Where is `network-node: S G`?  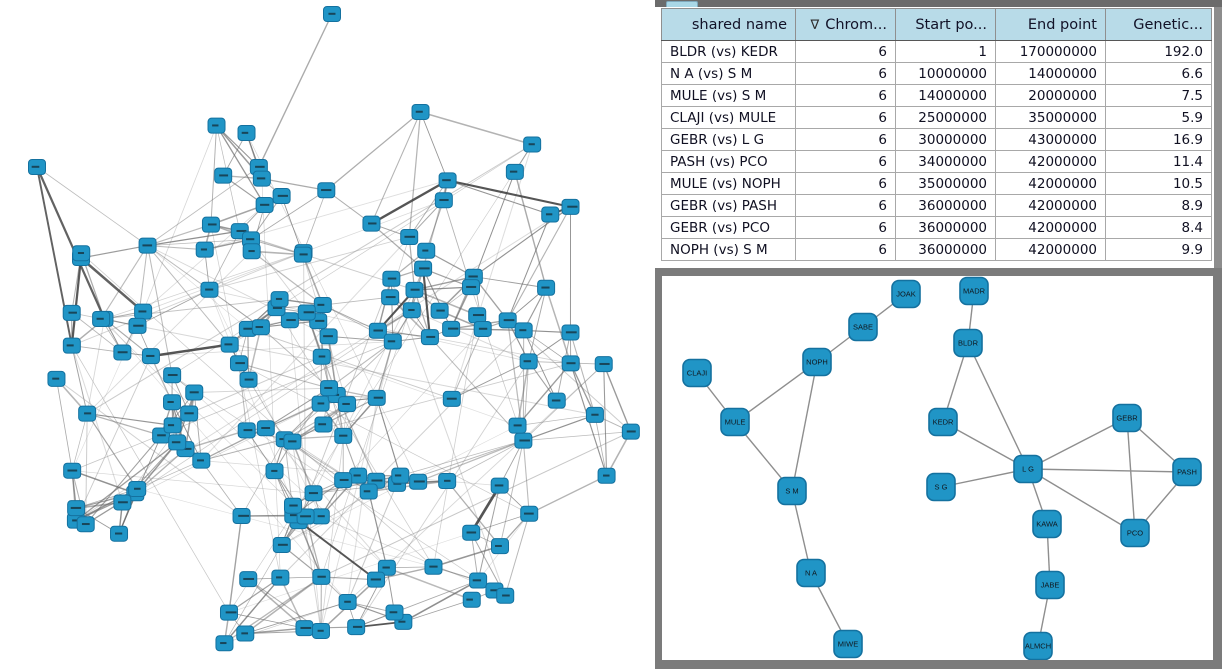
network-node: S G is located at coordinates (941, 487).